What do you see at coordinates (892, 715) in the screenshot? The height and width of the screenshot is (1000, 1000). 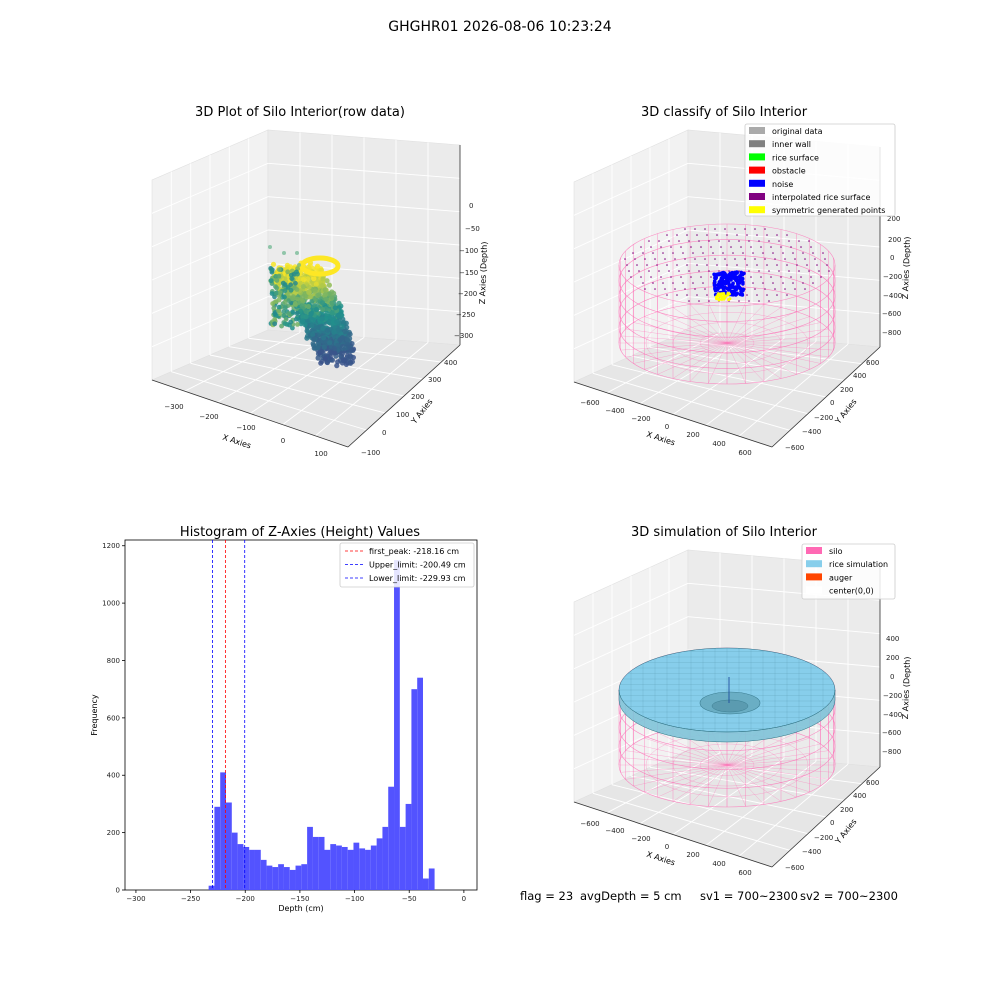 I see `simulation-z-tick: −400` at bounding box center [892, 715].